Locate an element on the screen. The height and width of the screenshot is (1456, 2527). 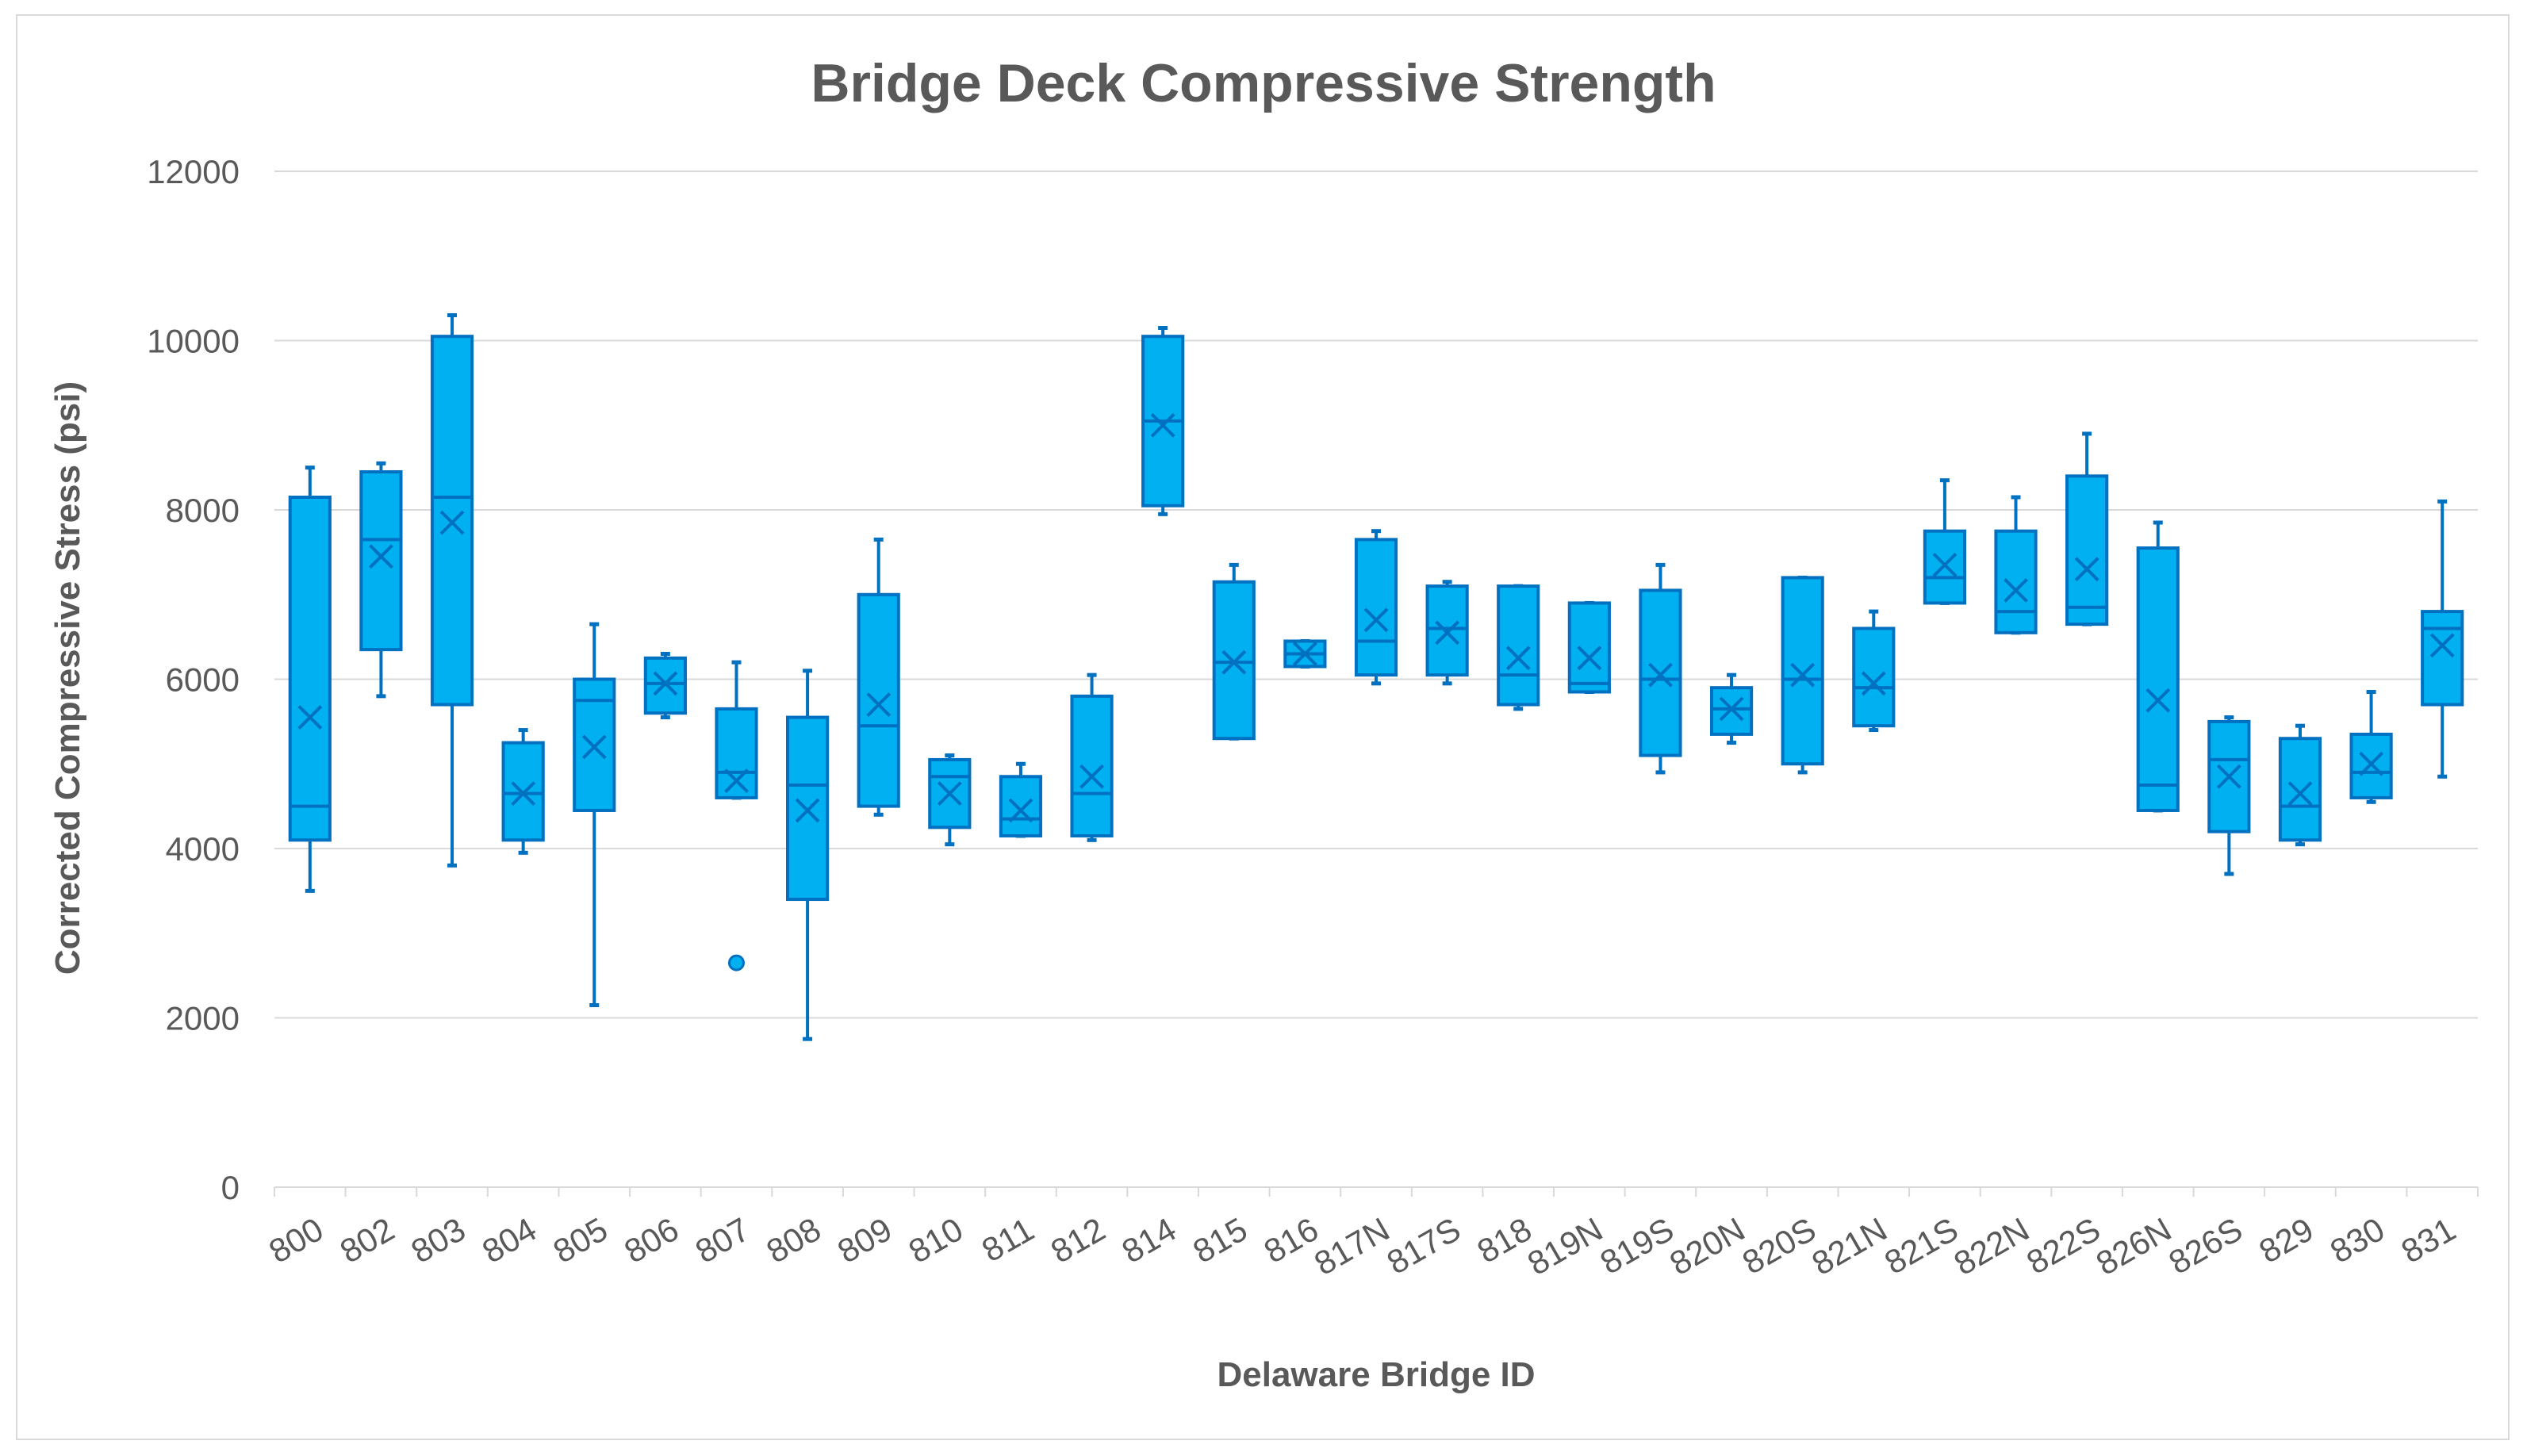
box-821S is located at coordinates (1944, 541).